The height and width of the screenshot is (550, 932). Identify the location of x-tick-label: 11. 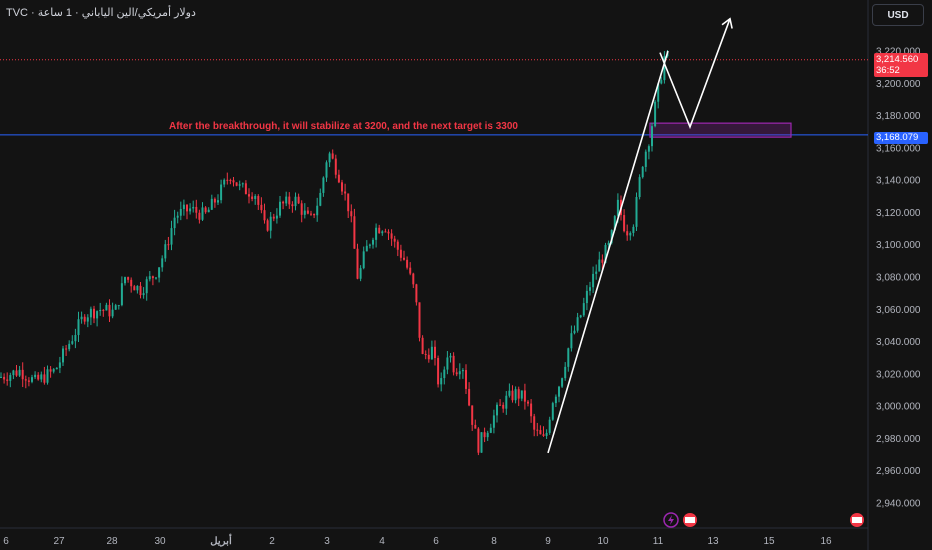
(658, 541).